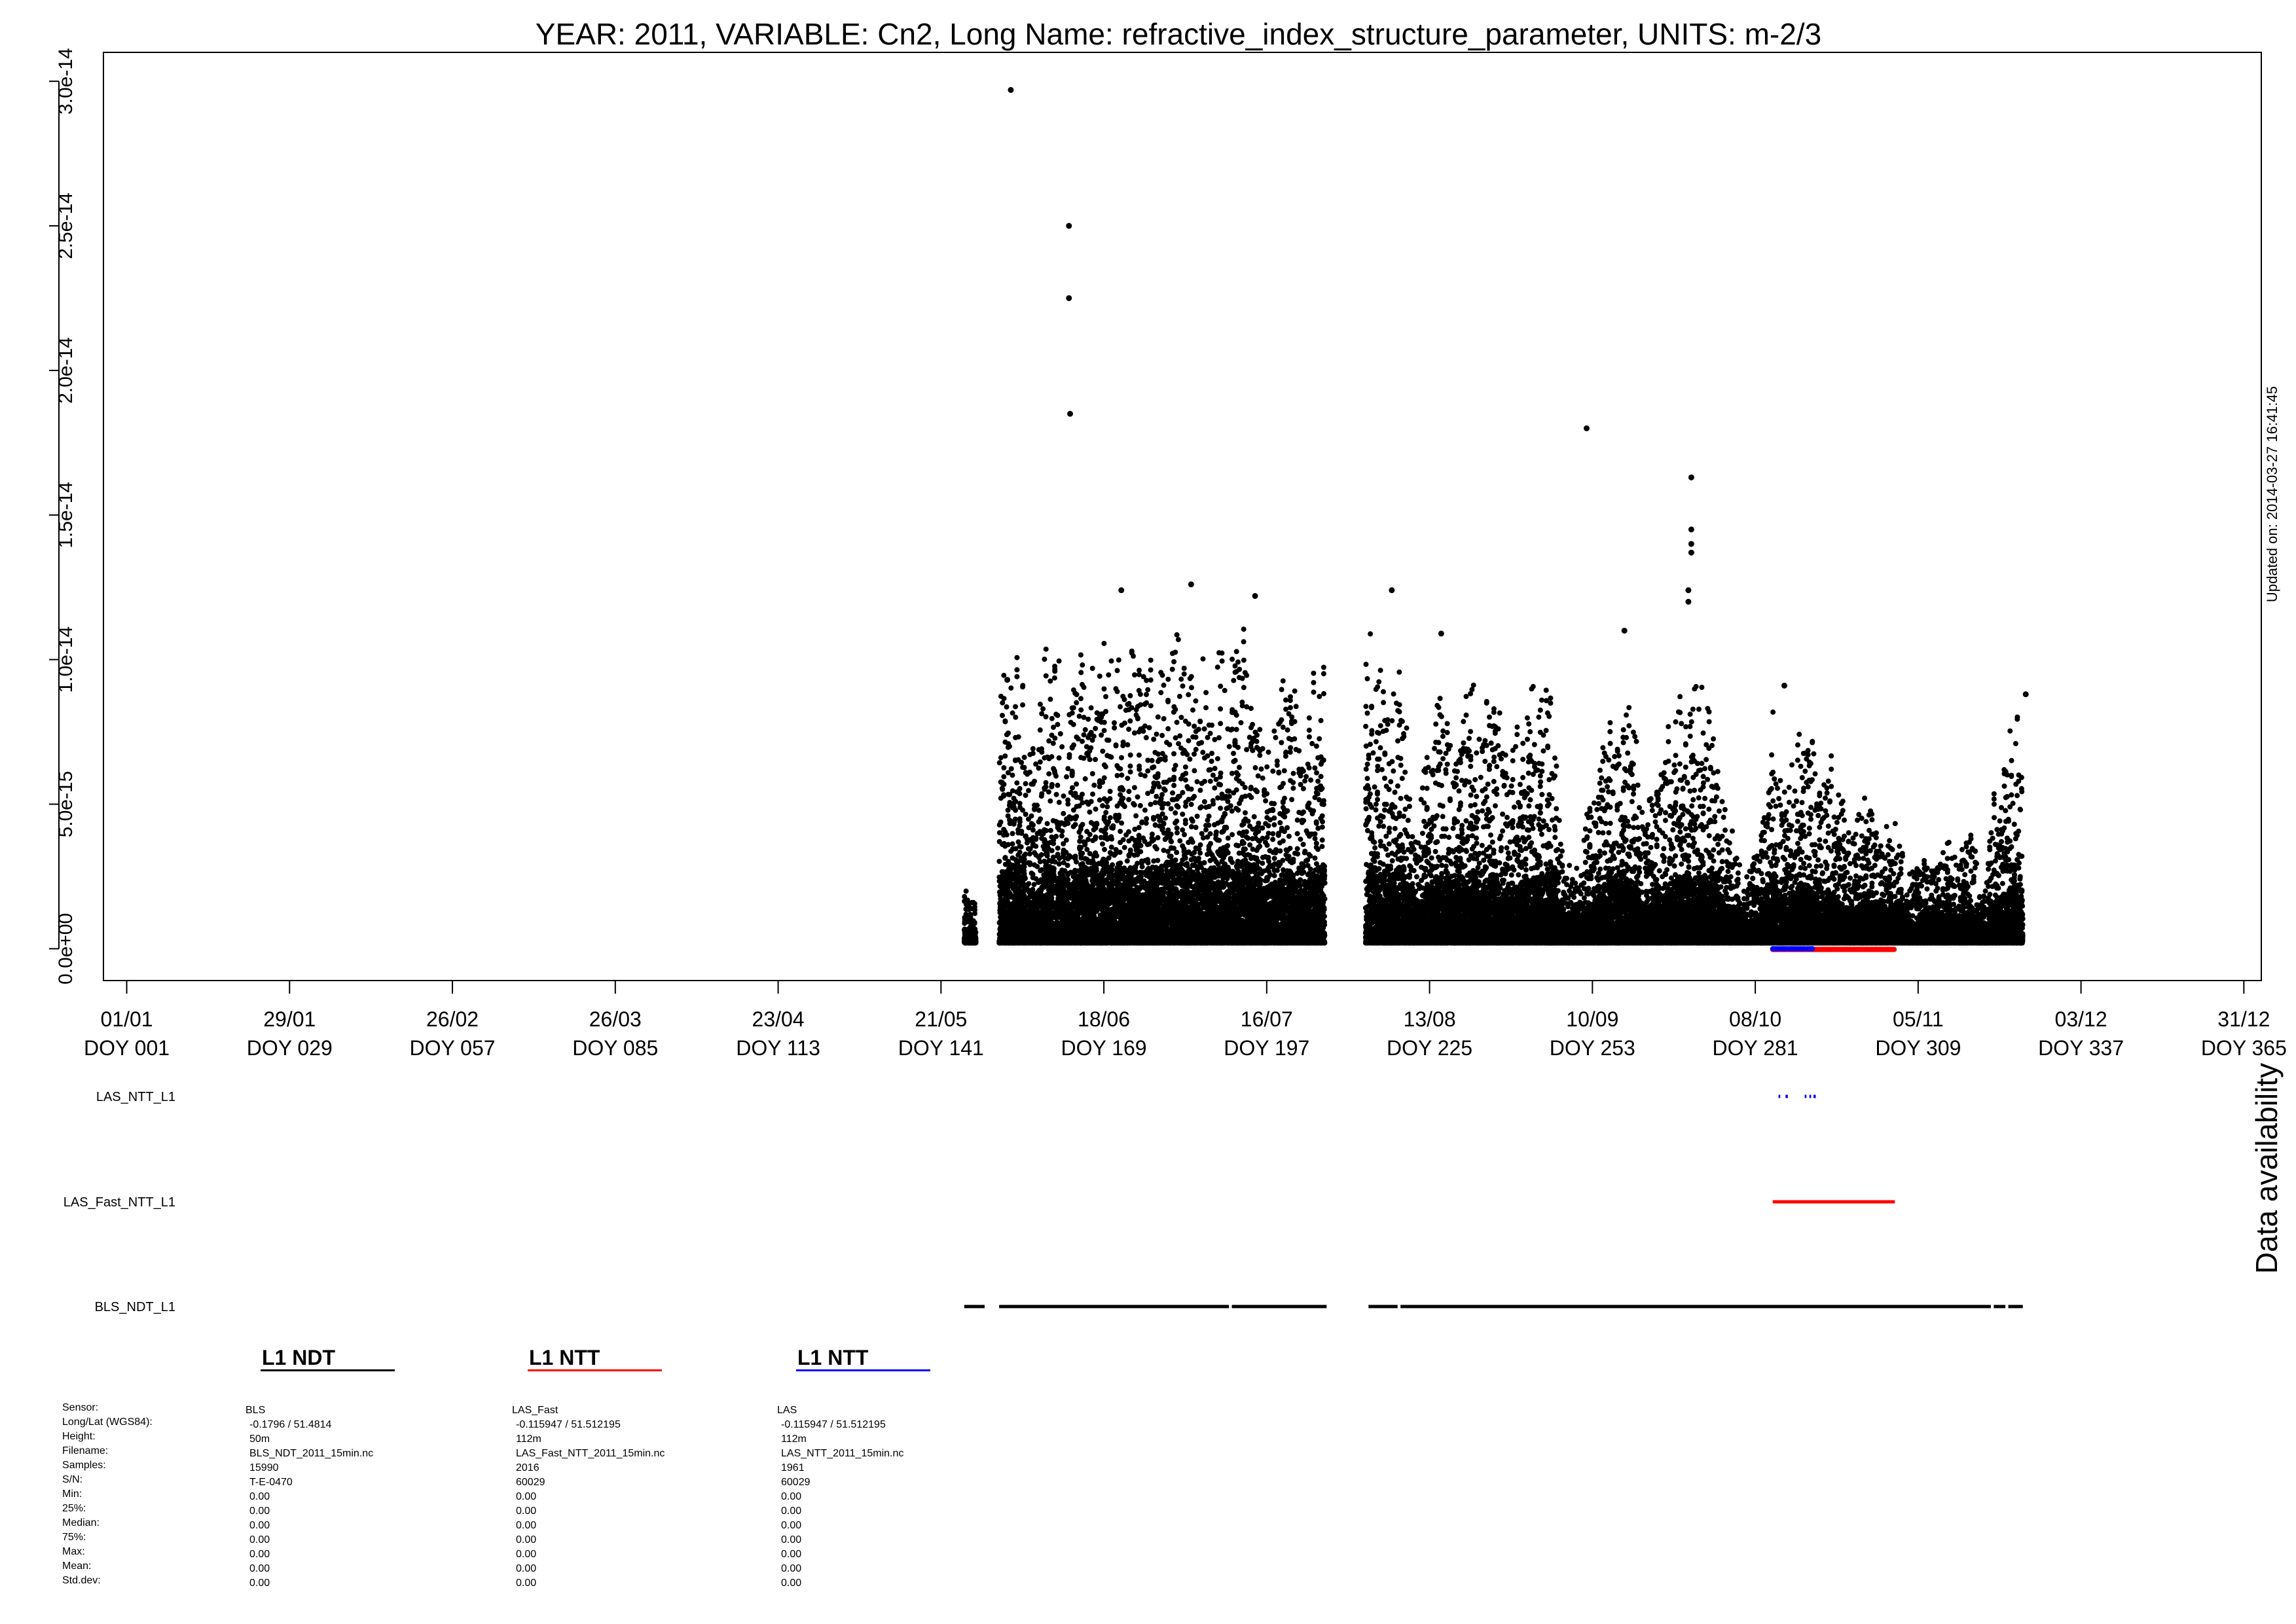 Image resolution: width=2296 pixels, height=1624 pixels. I want to click on x-tick-date: 21/05, so click(941, 1019).